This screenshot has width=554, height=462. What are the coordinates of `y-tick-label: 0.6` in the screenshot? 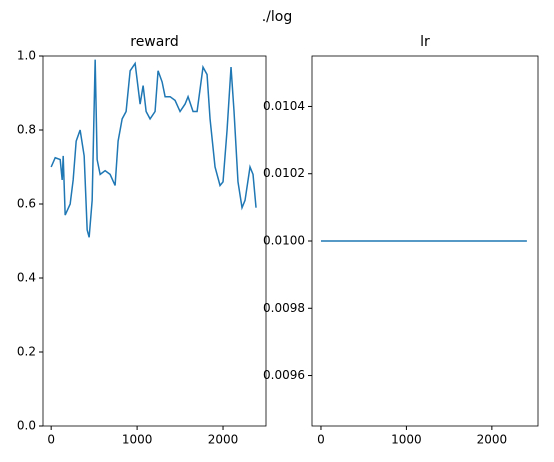 It's located at (26, 204).